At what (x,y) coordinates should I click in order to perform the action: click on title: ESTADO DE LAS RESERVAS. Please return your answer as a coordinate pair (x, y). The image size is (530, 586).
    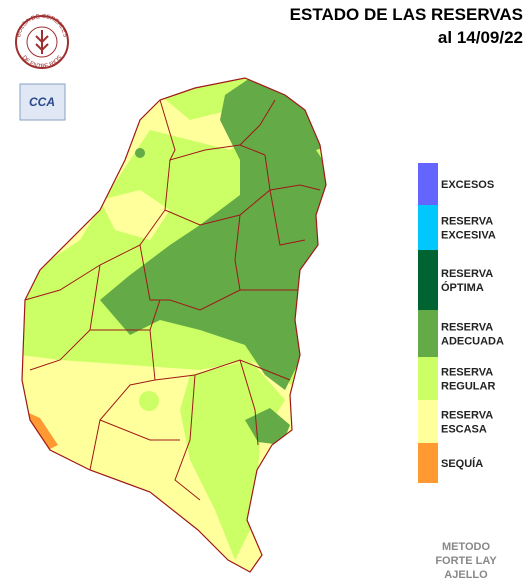
    Looking at the image, I should click on (406, 14).